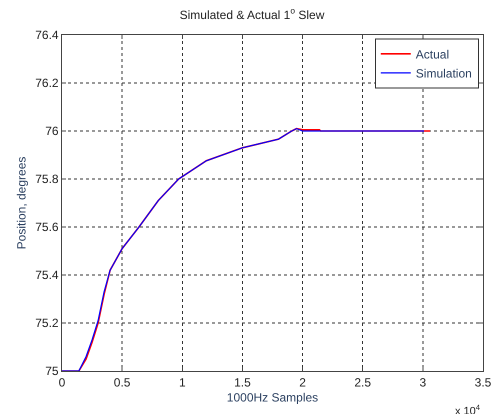 The height and width of the screenshot is (414, 504). I want to click on y-tick-label: 76.4, so click(47, 35).